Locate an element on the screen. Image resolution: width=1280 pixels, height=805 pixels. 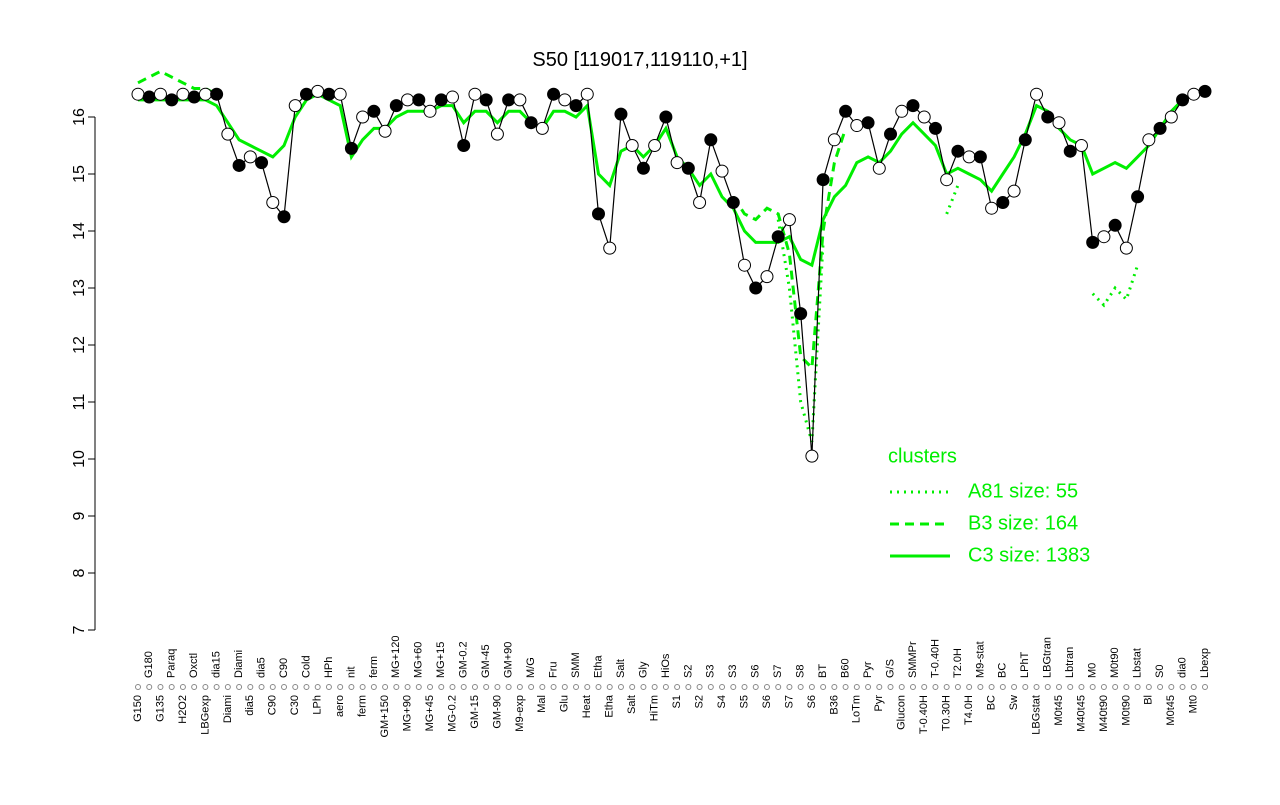
x-tick-label: LPhT is located at coordinates (1025, 664).